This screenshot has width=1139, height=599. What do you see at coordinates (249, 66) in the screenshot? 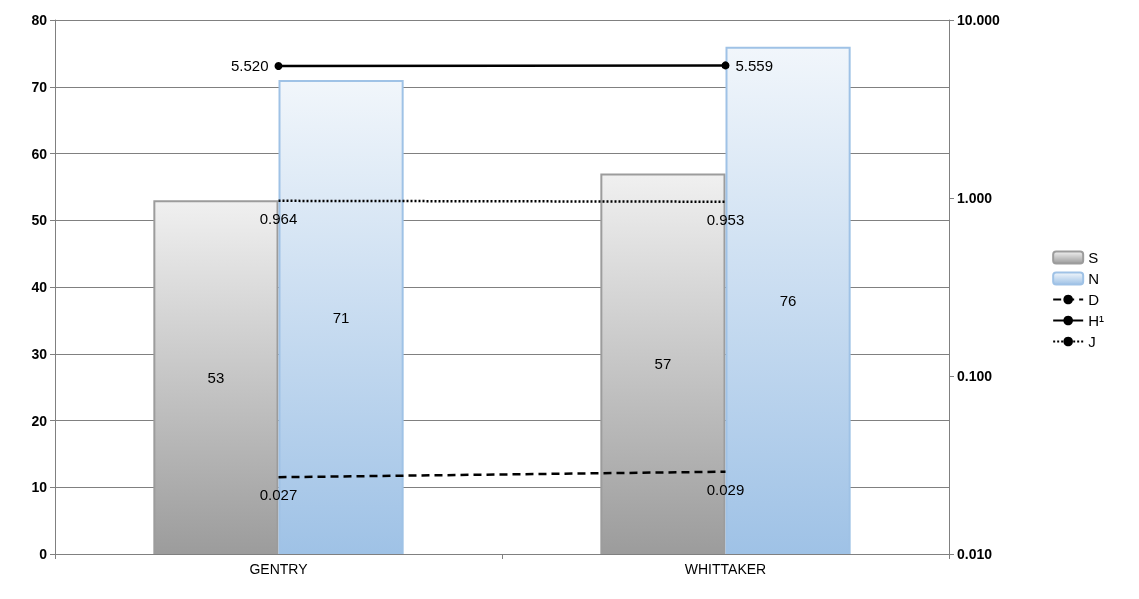
I see `data-label: 5.520` at bounding box center [249, 66].